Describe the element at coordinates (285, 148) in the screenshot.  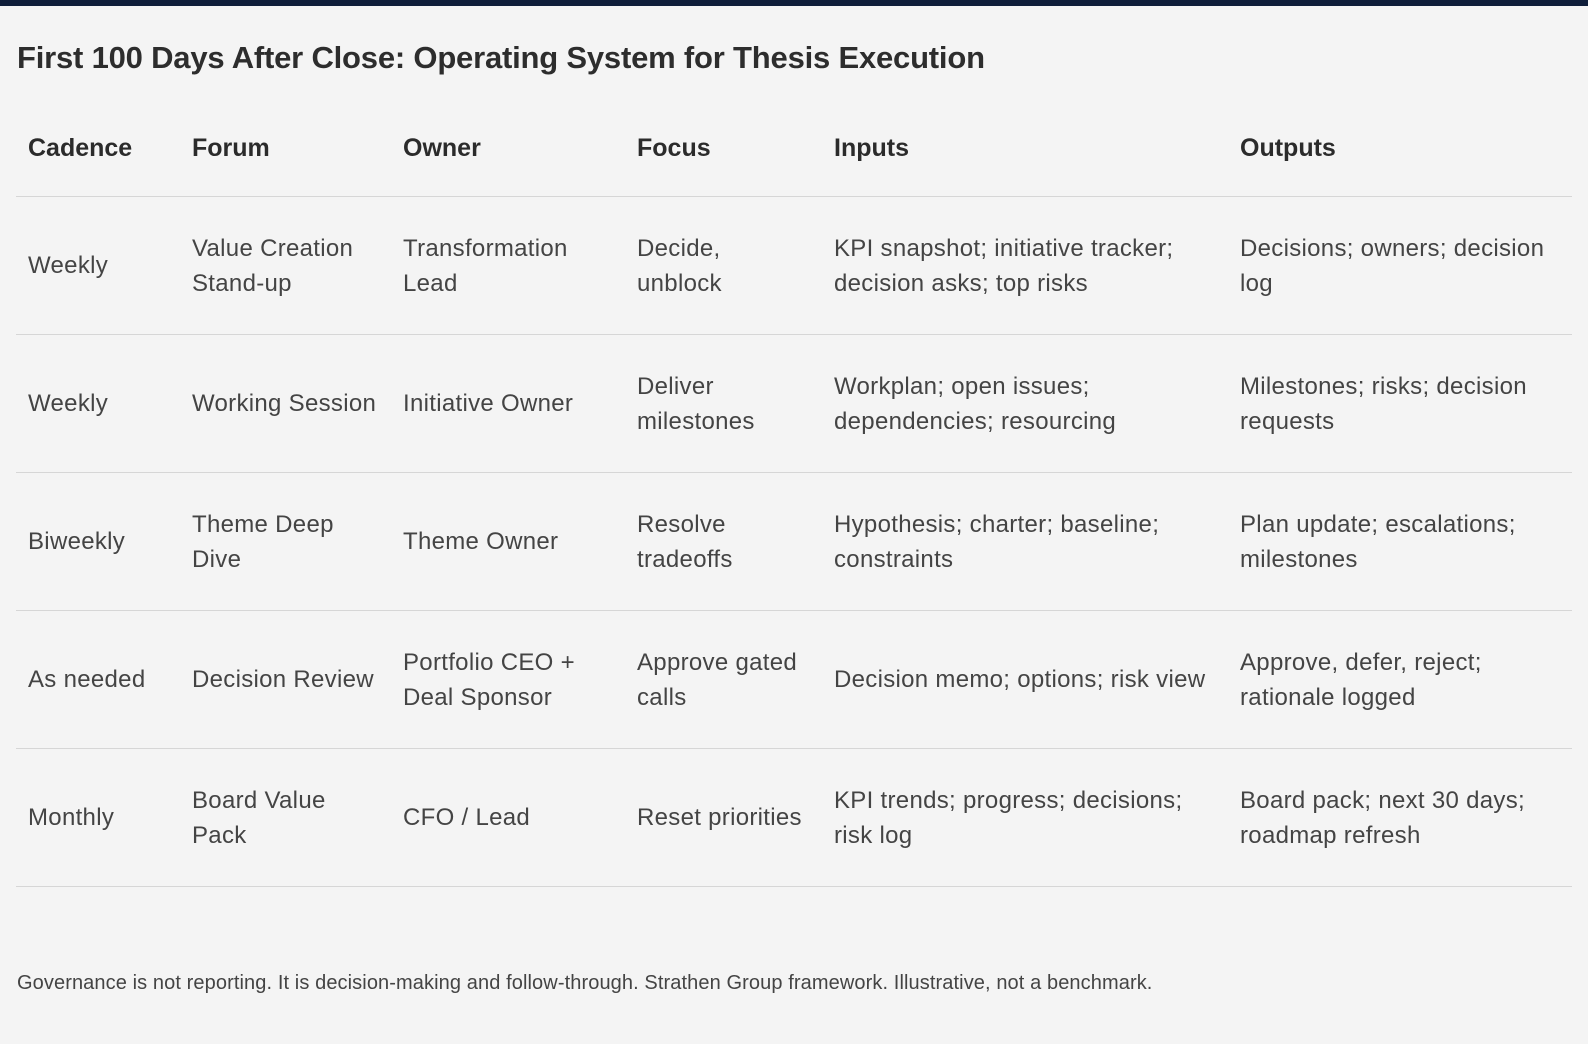
I see `column-header-forum: Forum` at that location.